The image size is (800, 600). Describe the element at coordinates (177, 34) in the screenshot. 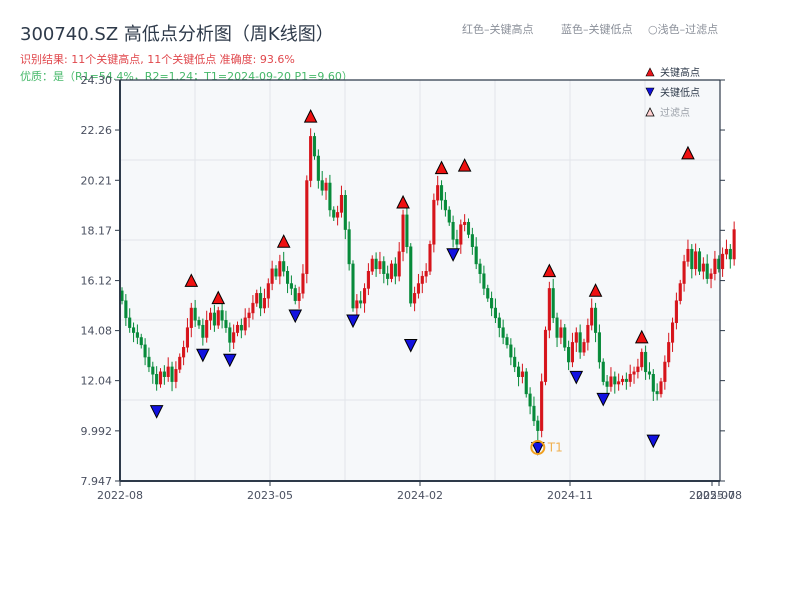

I see `chart-title: 300740.SZ 高低点分析图（周K线图）` at that location.